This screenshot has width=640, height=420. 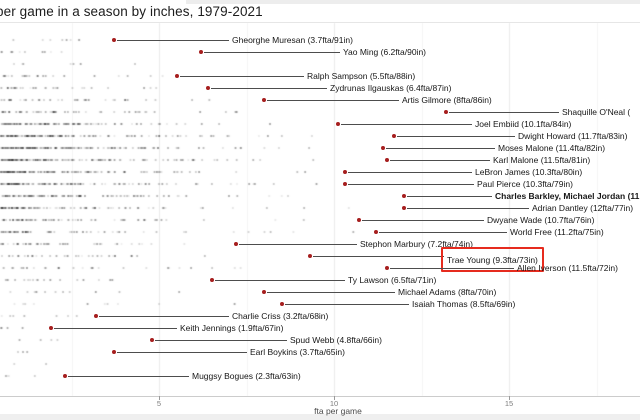 What do you see at coordinates (320, 417) in the screenshot?
I see `bottom-edge-strip` at bounding box center [320, 417].